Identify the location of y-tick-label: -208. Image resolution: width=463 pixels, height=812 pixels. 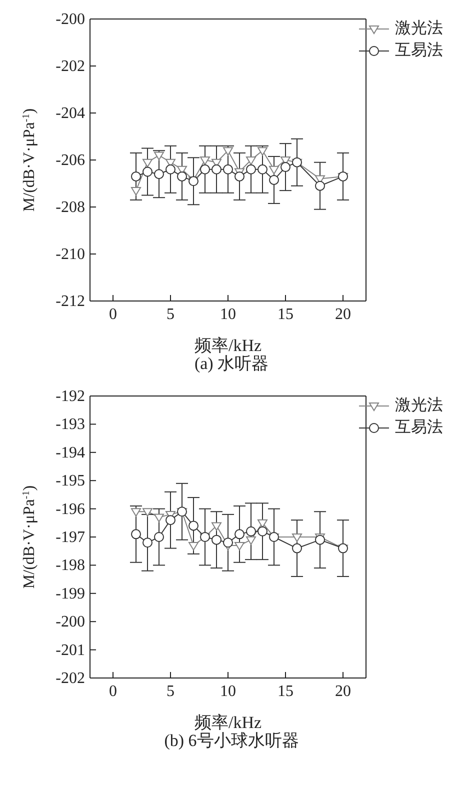
(70, 207).